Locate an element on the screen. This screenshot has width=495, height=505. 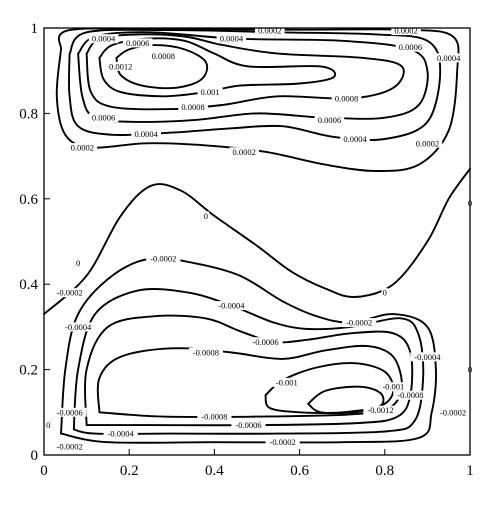
y-tick-label: 1 is located at coordinates (35, 29).